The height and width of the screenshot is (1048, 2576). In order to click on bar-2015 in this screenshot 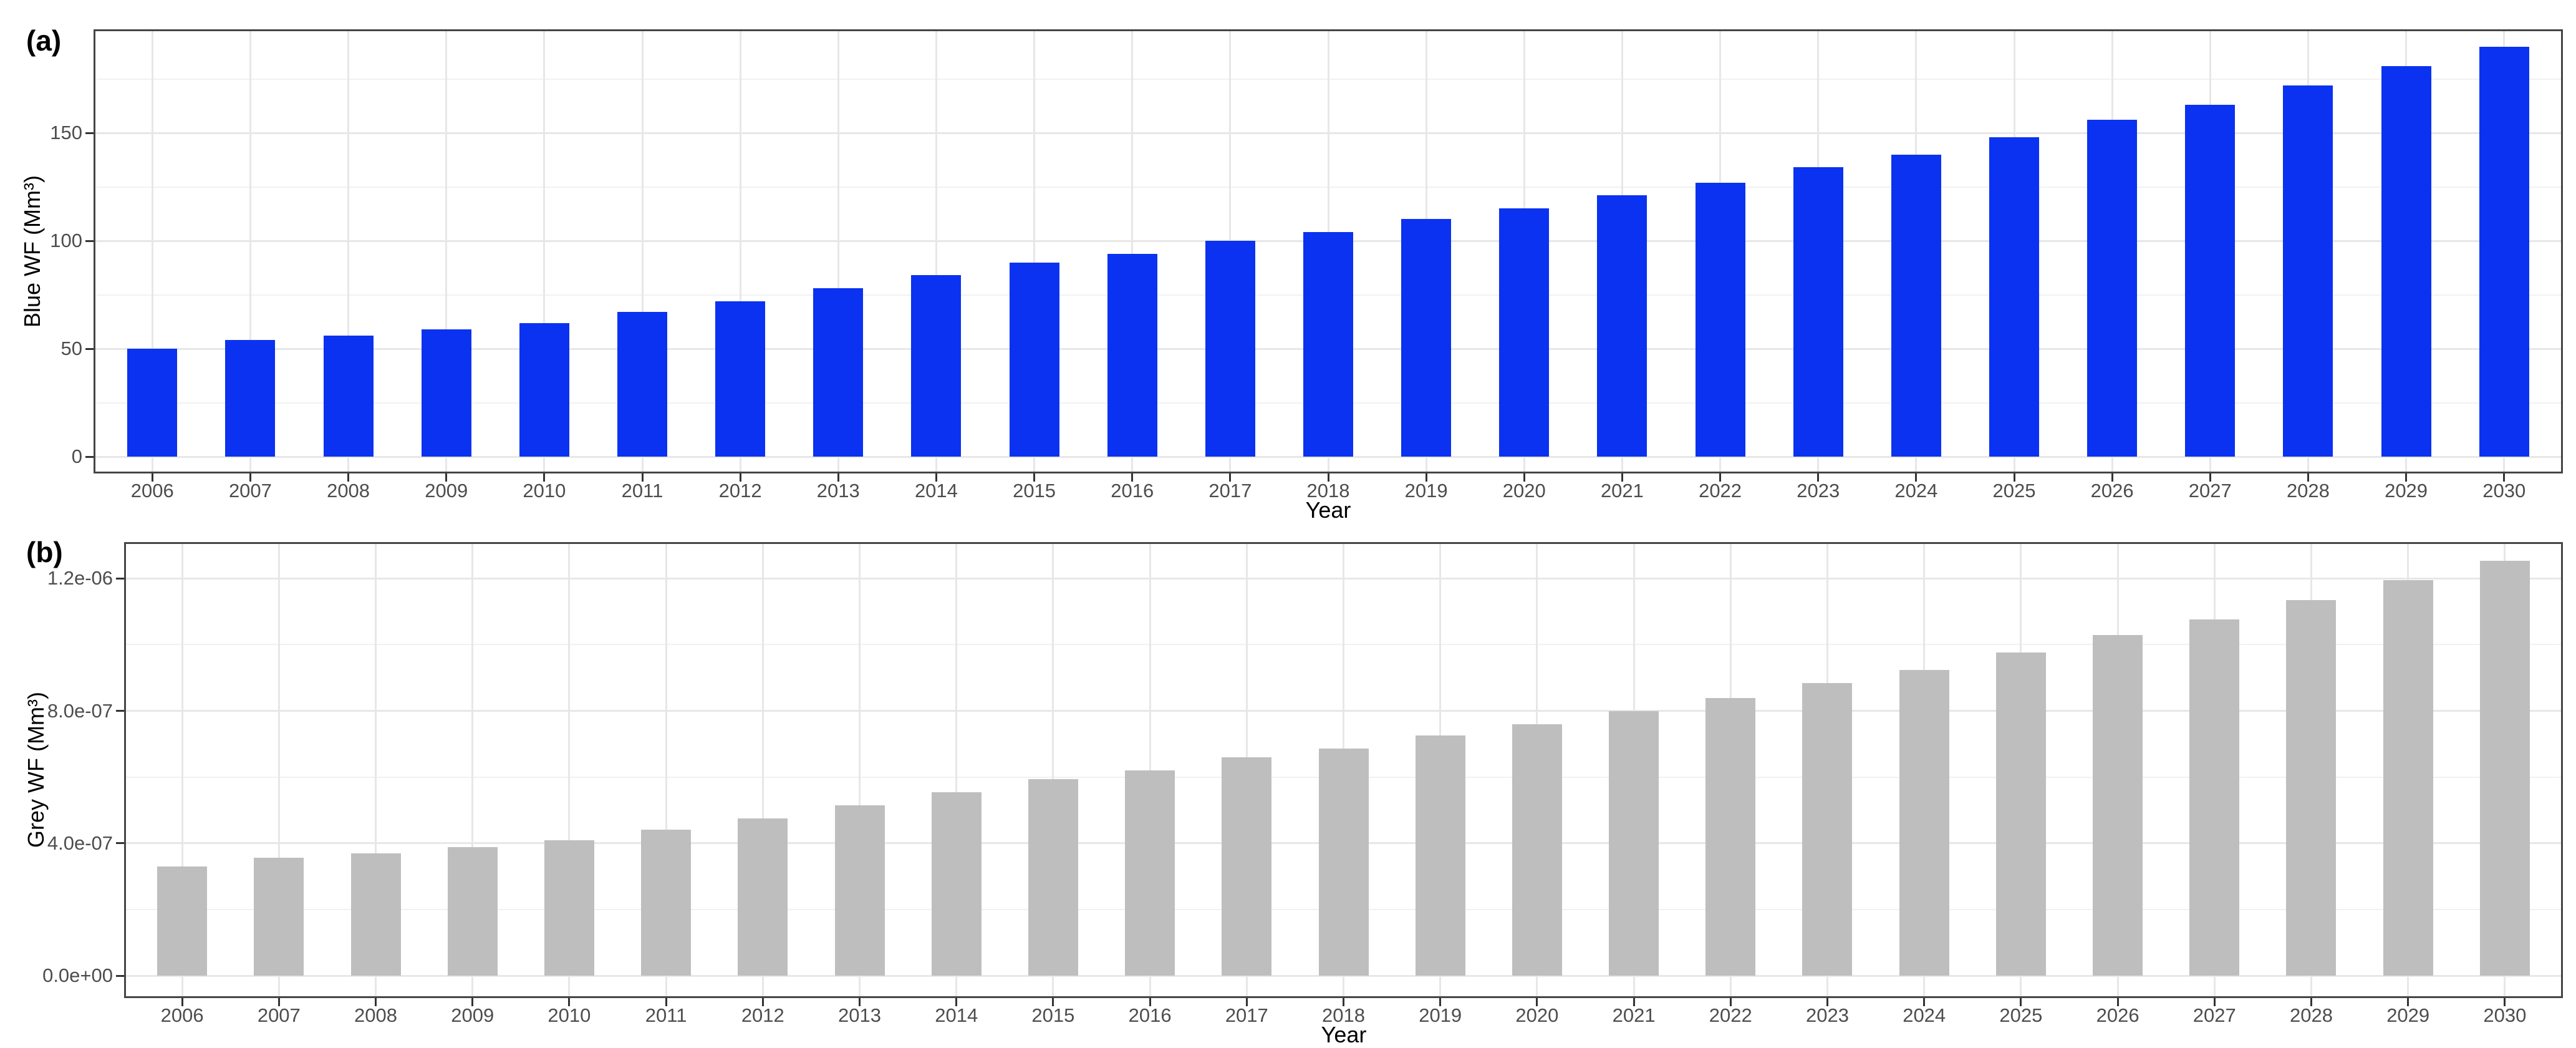, I will do `click(1034, 359)`.